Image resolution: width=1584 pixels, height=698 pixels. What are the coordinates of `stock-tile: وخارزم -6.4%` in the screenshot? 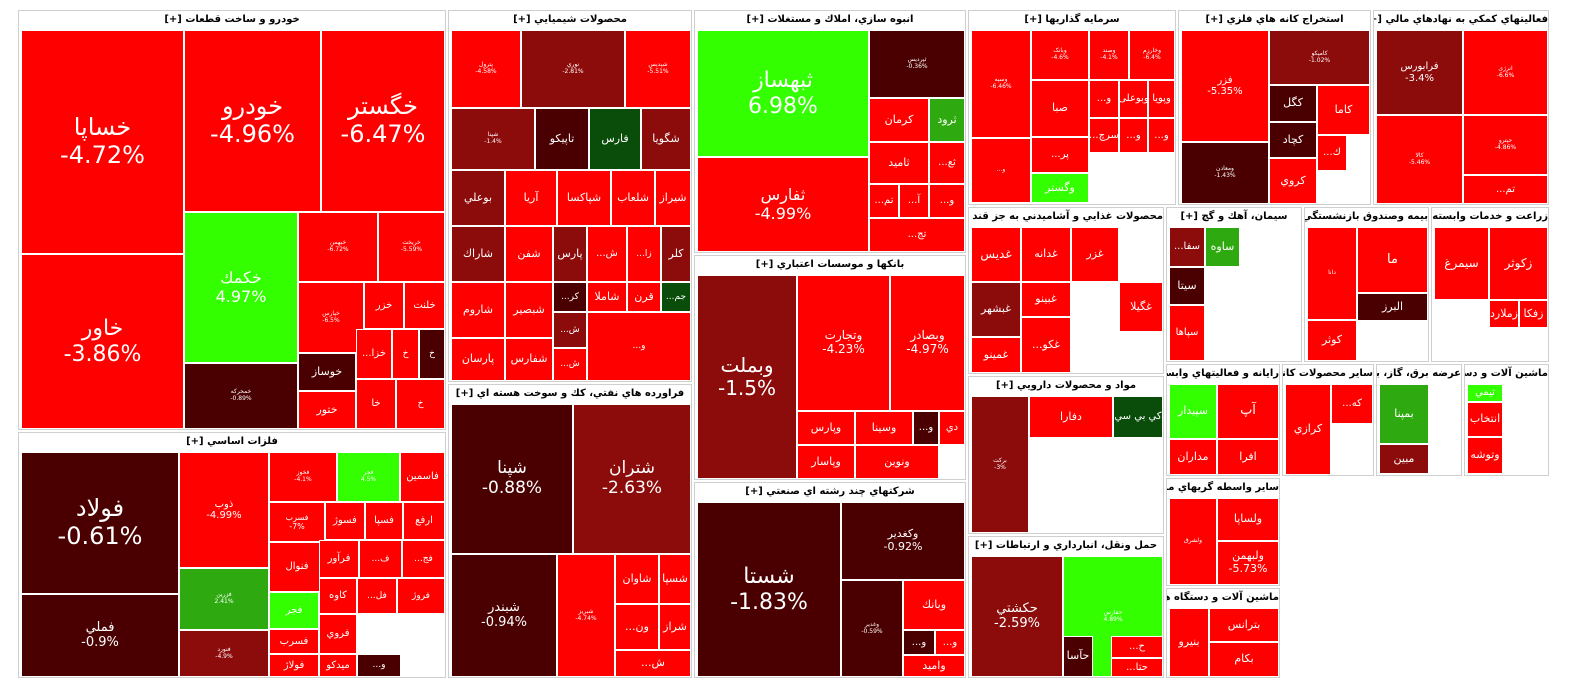 It's located at (1152, 55).